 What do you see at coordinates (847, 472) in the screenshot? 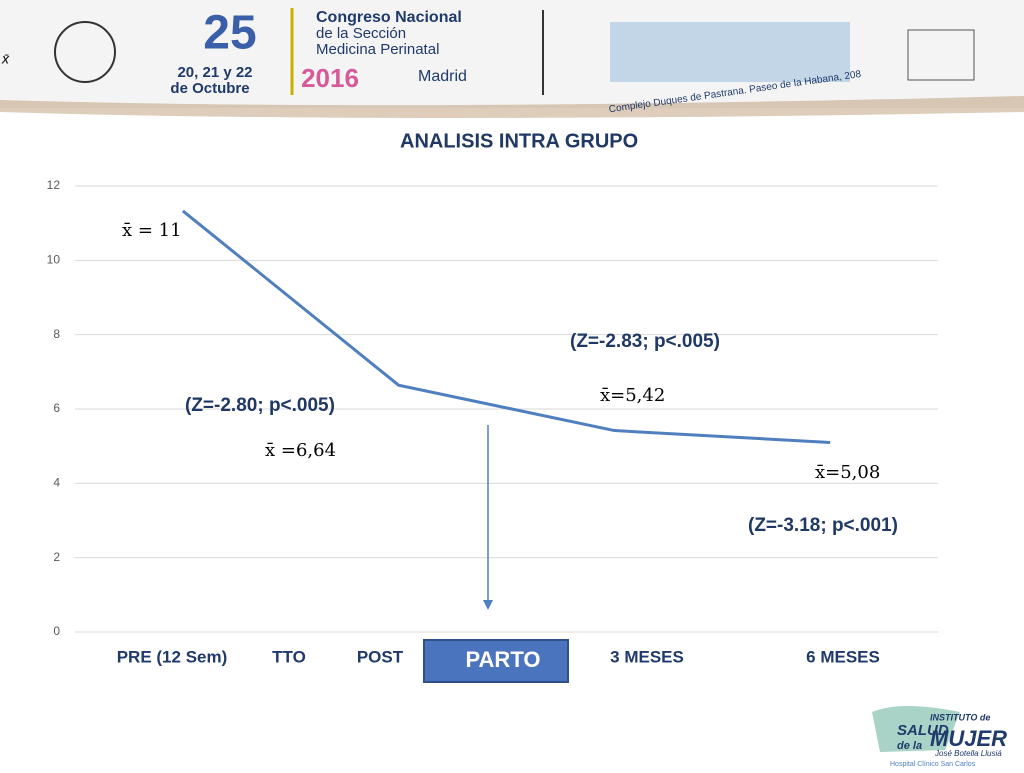
I see `annotation: x̄=5,08` at bounding box center [847, 472].